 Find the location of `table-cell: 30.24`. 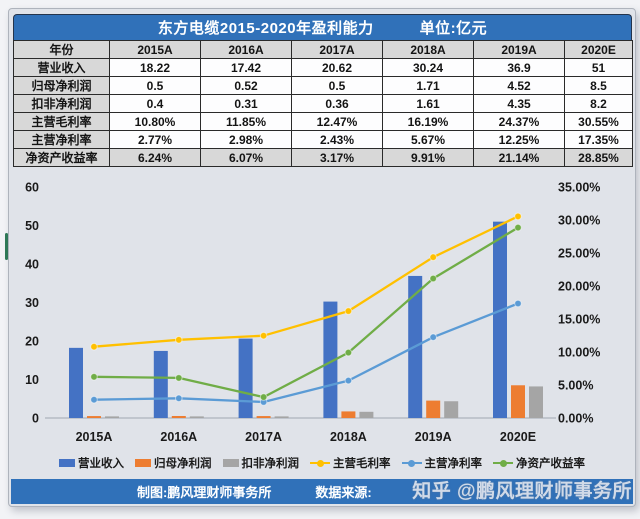

table-cell: 30.24 is located at coordinates (428, 67).